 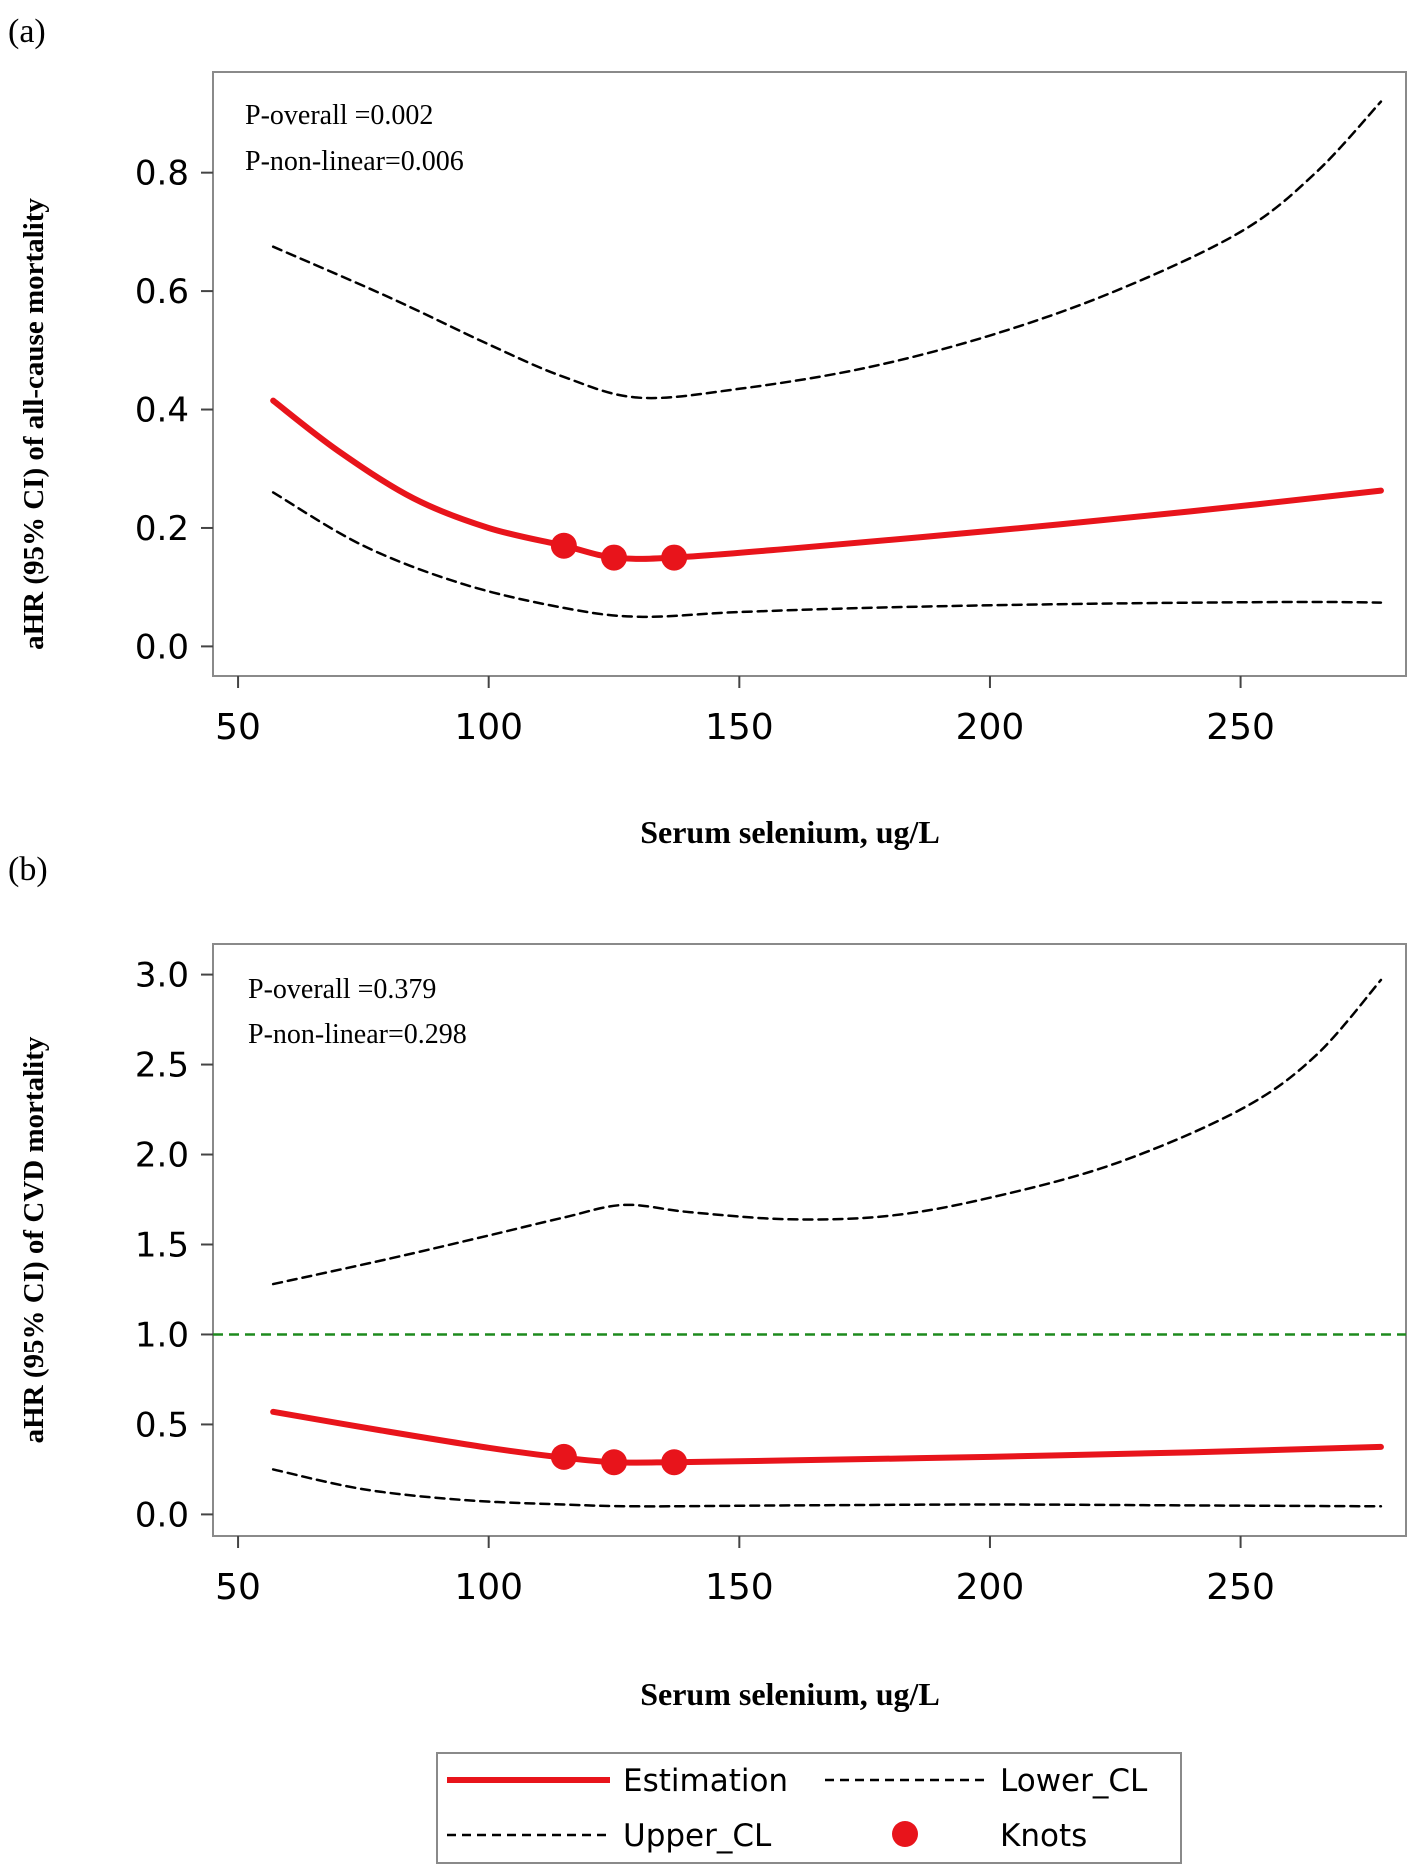 What do you see at coordinates (339, 115) in the screenshot?
I see `annotation-p-overall-a: P-overall =0.002` at bounding box center [339, 115].